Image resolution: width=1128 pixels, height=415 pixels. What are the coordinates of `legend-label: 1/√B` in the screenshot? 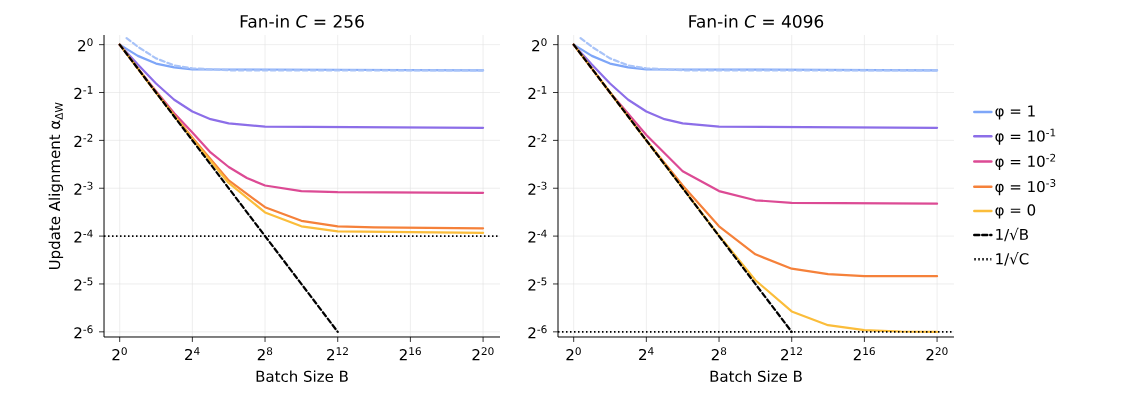 It's located at (1012, 234).